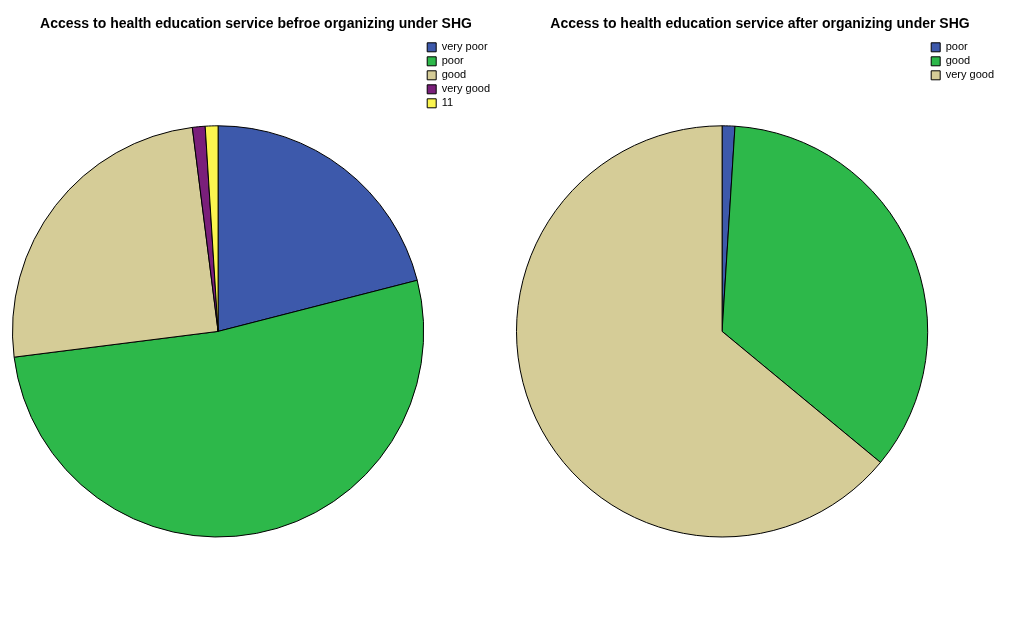 The width and height of the screenshot is (1016, 635). What do you see at coordinates (464, 46) in the screenshot?
I see `legend-label: very poor` at bounding box center [464, 46].